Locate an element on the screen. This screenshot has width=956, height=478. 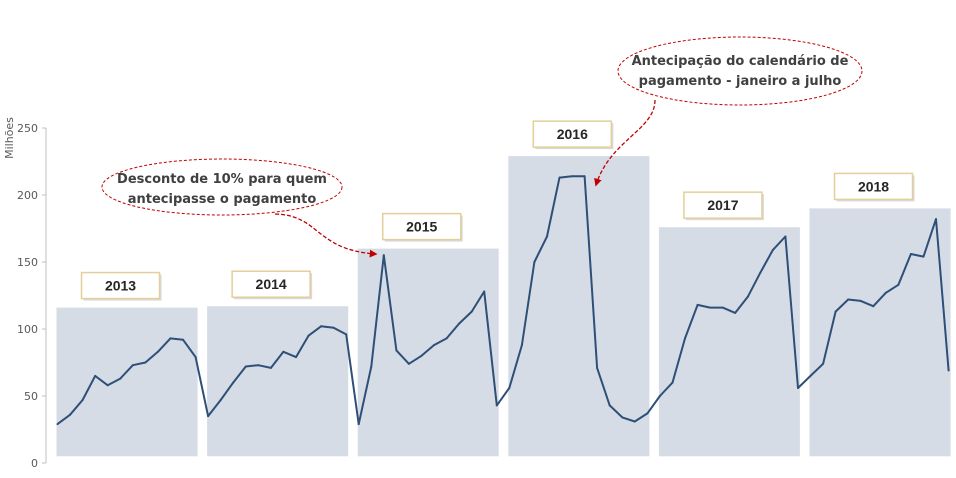
year-box-2013: 2013 is located at coordinates (121, 286).